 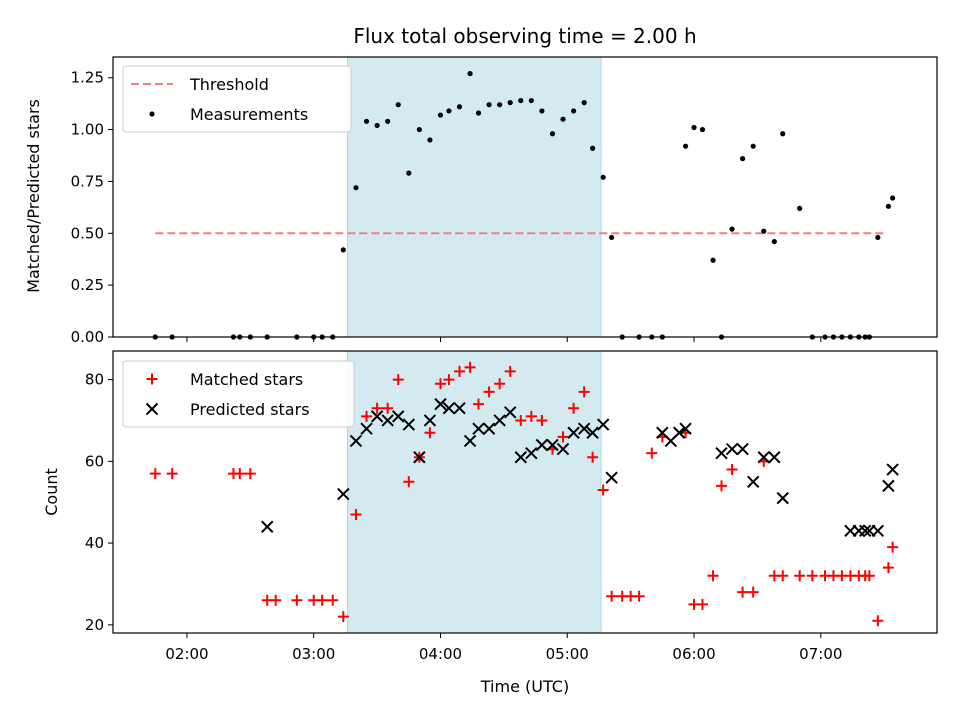 What do you see at coordinates (229, 84) in the screenshot?
I see `threshold-legend-label: Threshold` at bounding box center [229, 84].